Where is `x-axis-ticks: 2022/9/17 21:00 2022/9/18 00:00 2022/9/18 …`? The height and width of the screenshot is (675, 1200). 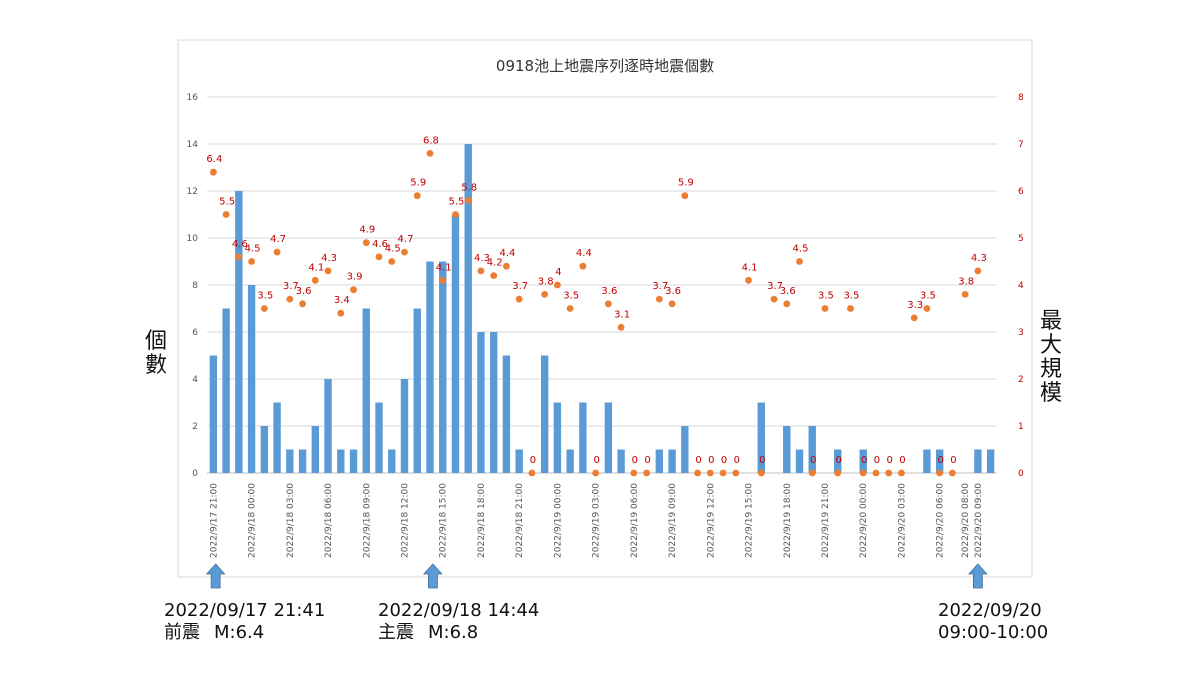
x-axis-ticks: 2022/9/17 21:00 2022/9/18 00:00 2022/9/18 … is located at coordinates (596, 520).